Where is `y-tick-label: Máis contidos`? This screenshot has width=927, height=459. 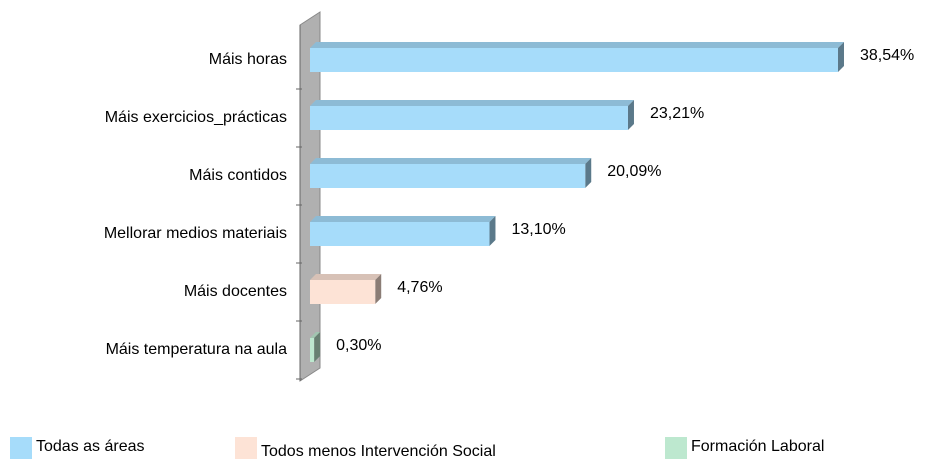 y-tick-label: Máis contidos is located at coordinates (238, 175).